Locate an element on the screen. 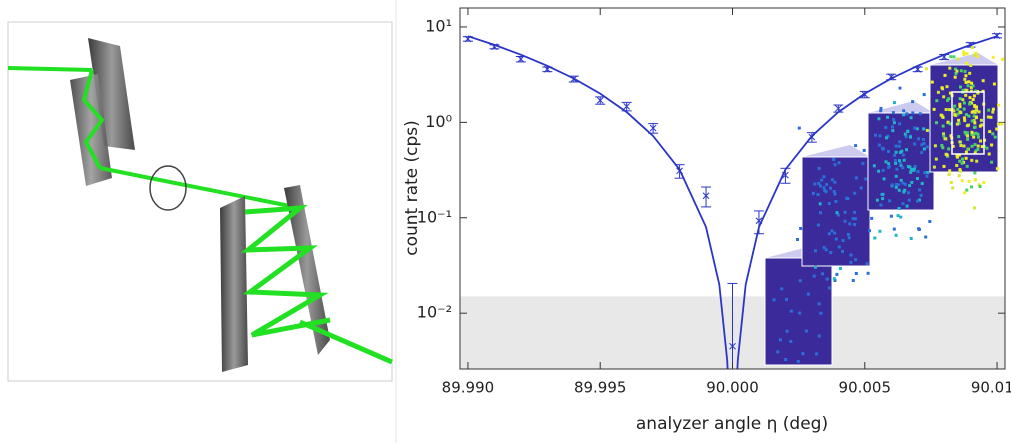 The height and width of the screenshot is (447, 1011). y-axis-label: count rate (cps) is located at coordinates (412, 188).